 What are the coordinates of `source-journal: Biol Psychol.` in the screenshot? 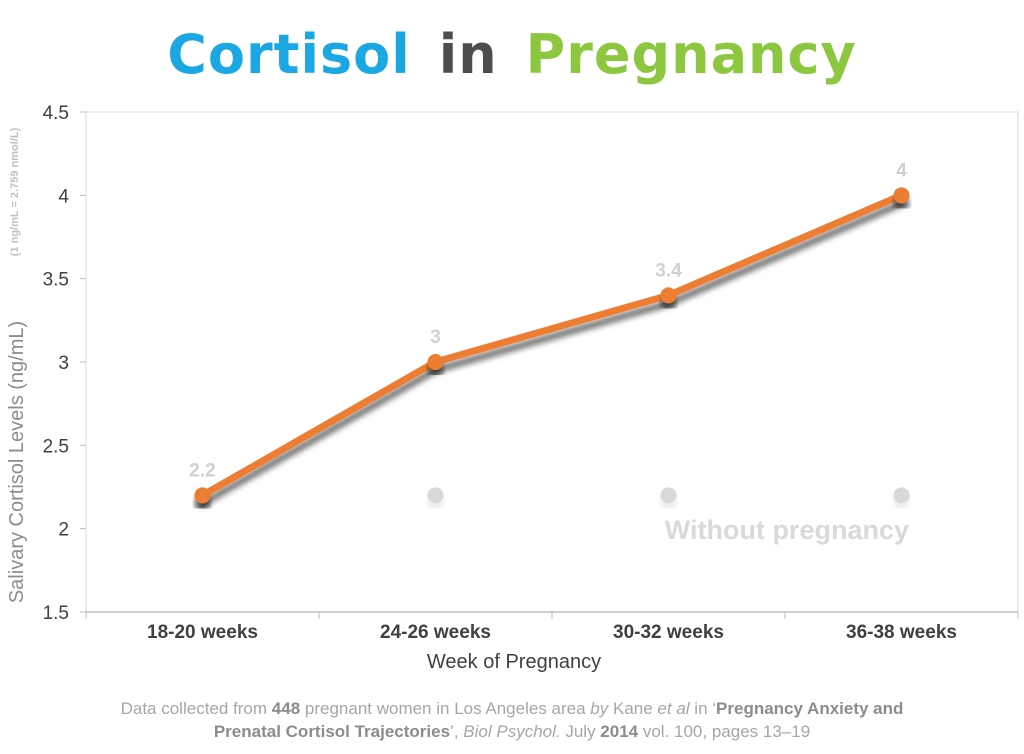 It's located at (512, 731).